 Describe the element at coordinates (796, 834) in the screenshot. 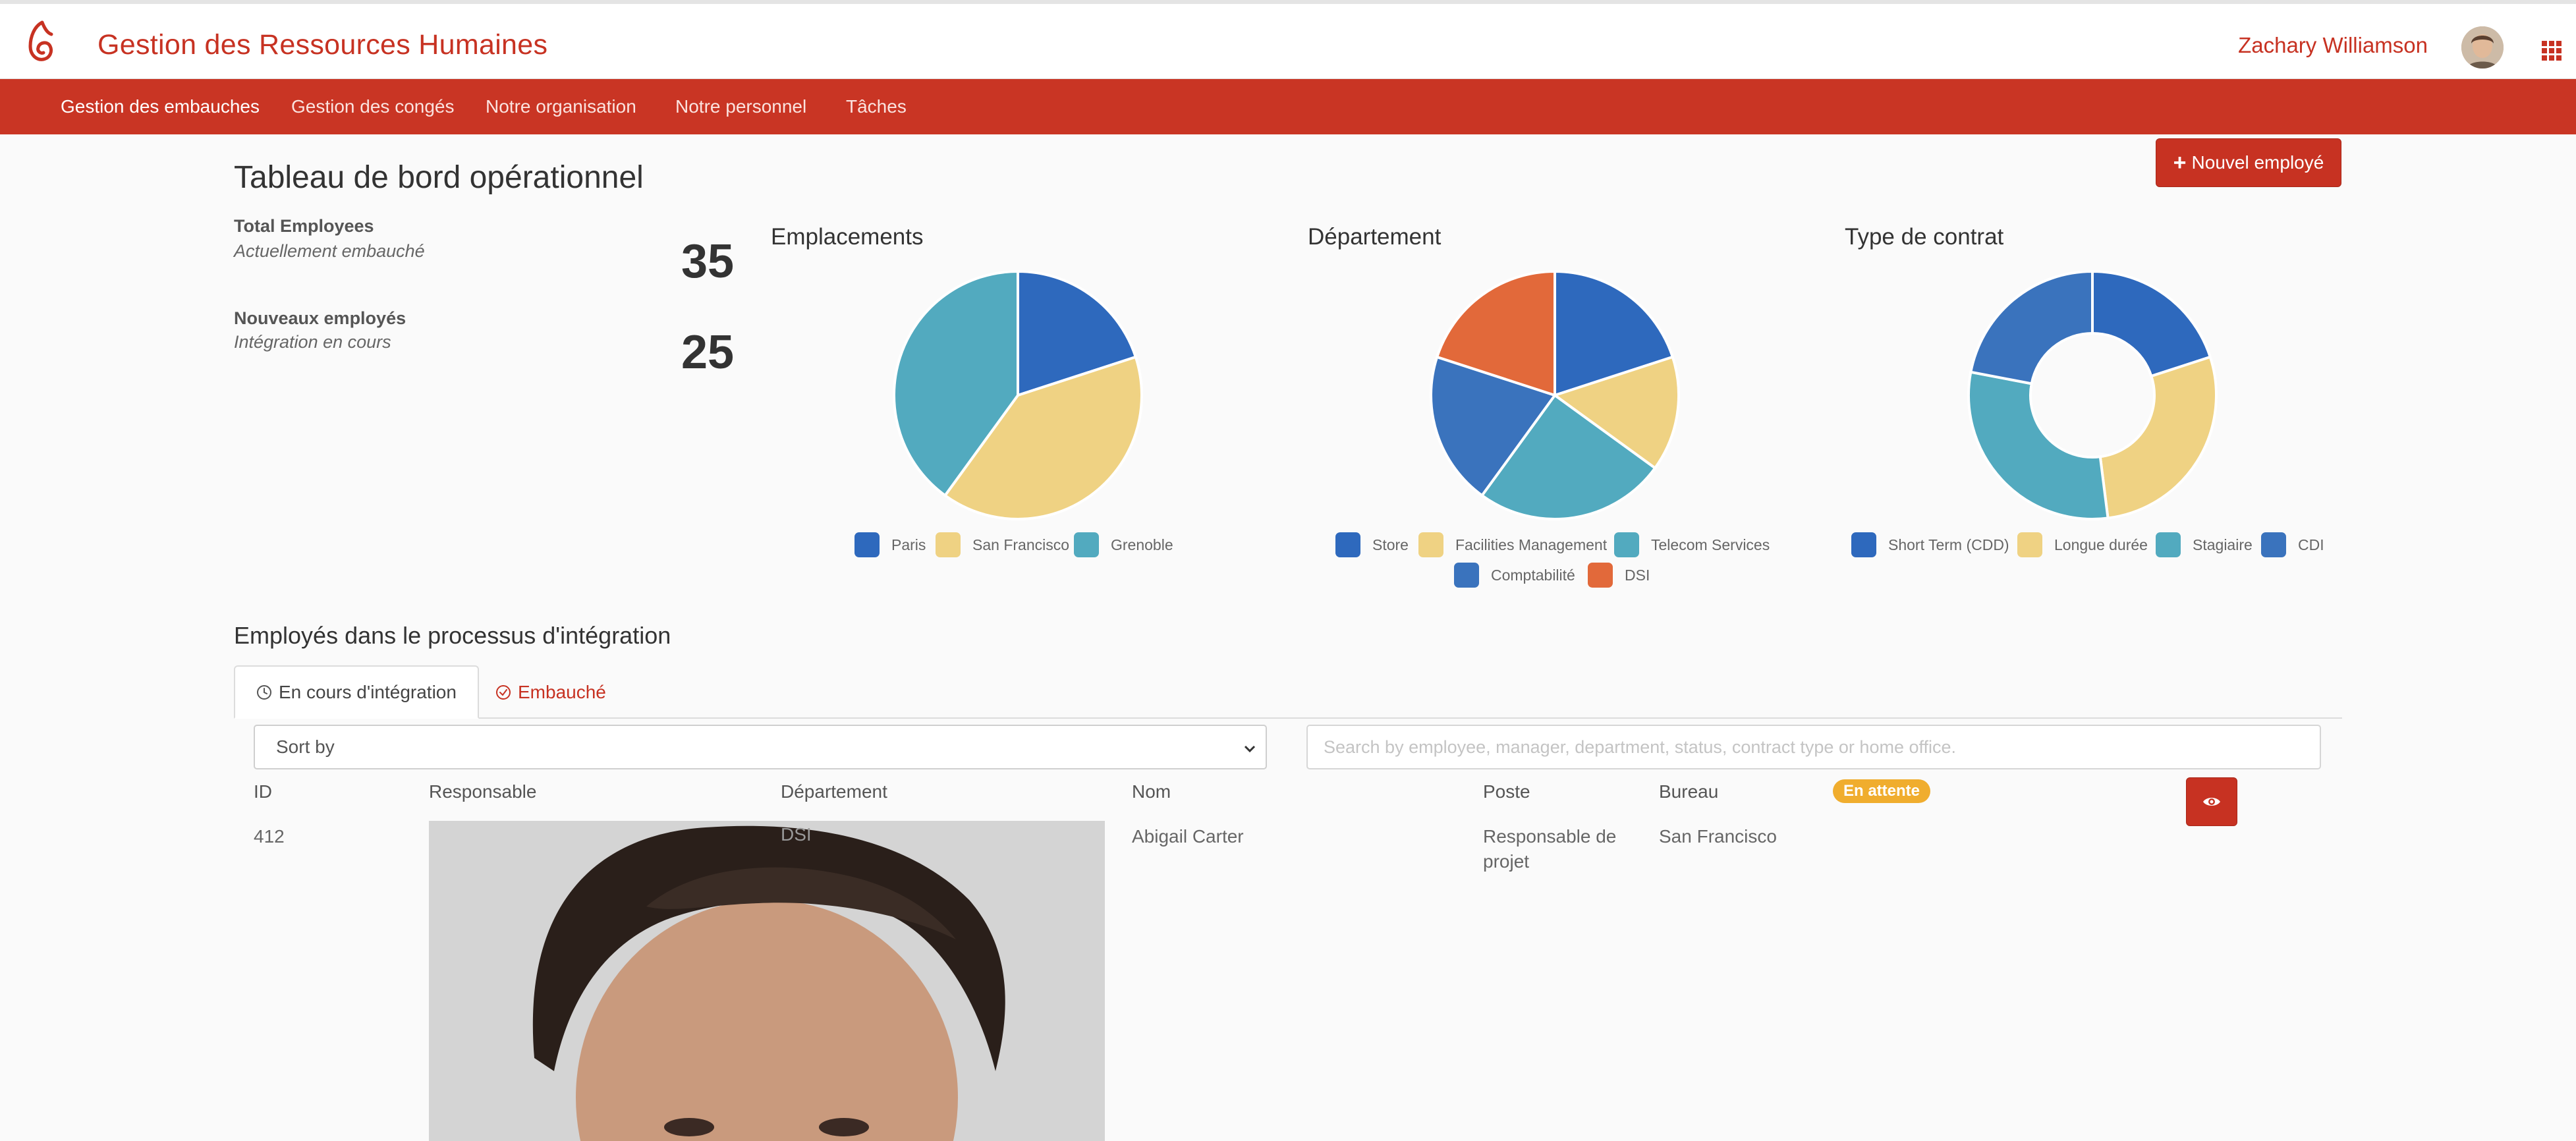

I see `row-department: DSI` at that location.